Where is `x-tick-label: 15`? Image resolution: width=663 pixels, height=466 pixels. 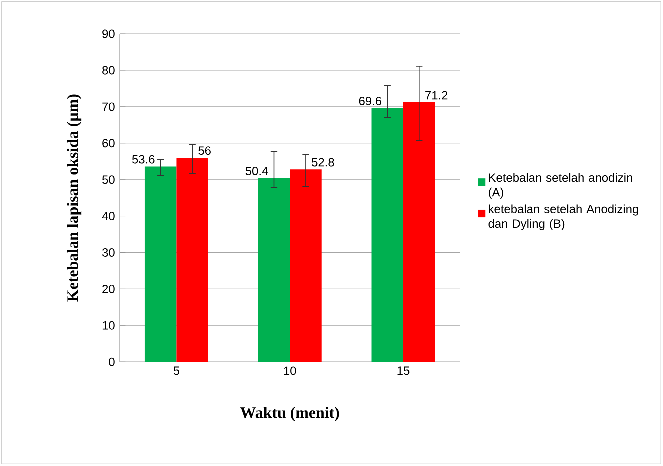 x-tick-label: 15 is located at coordinates (404, 371).